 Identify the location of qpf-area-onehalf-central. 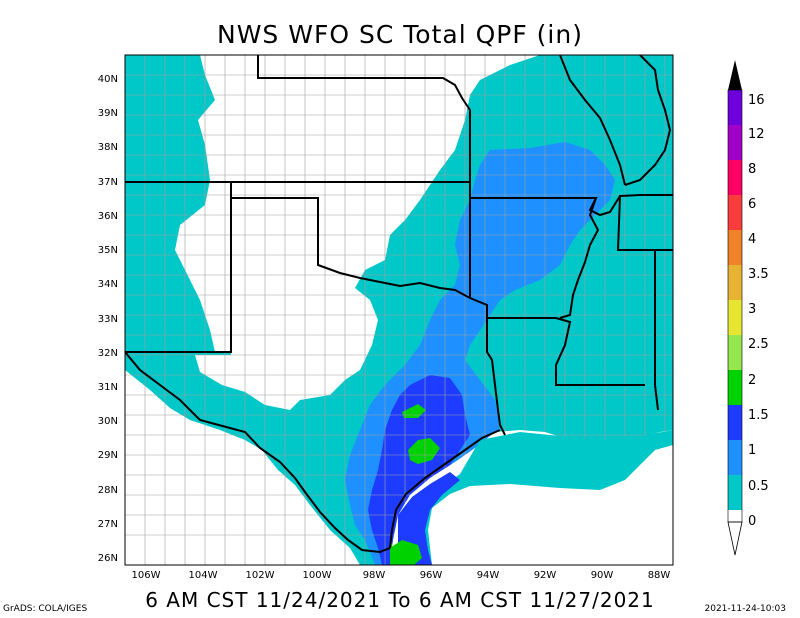
(424, 451).